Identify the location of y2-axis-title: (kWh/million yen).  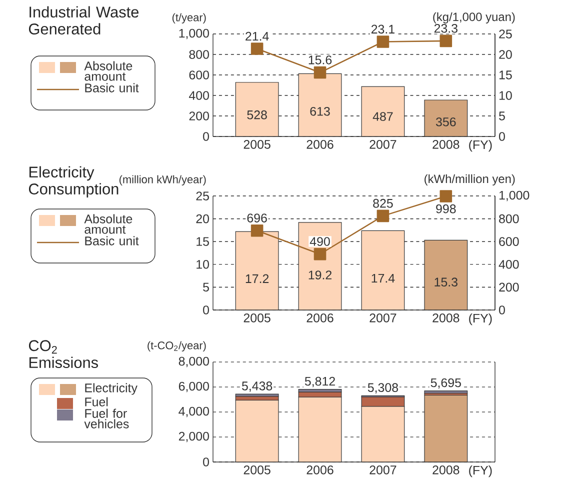
(469, 180).